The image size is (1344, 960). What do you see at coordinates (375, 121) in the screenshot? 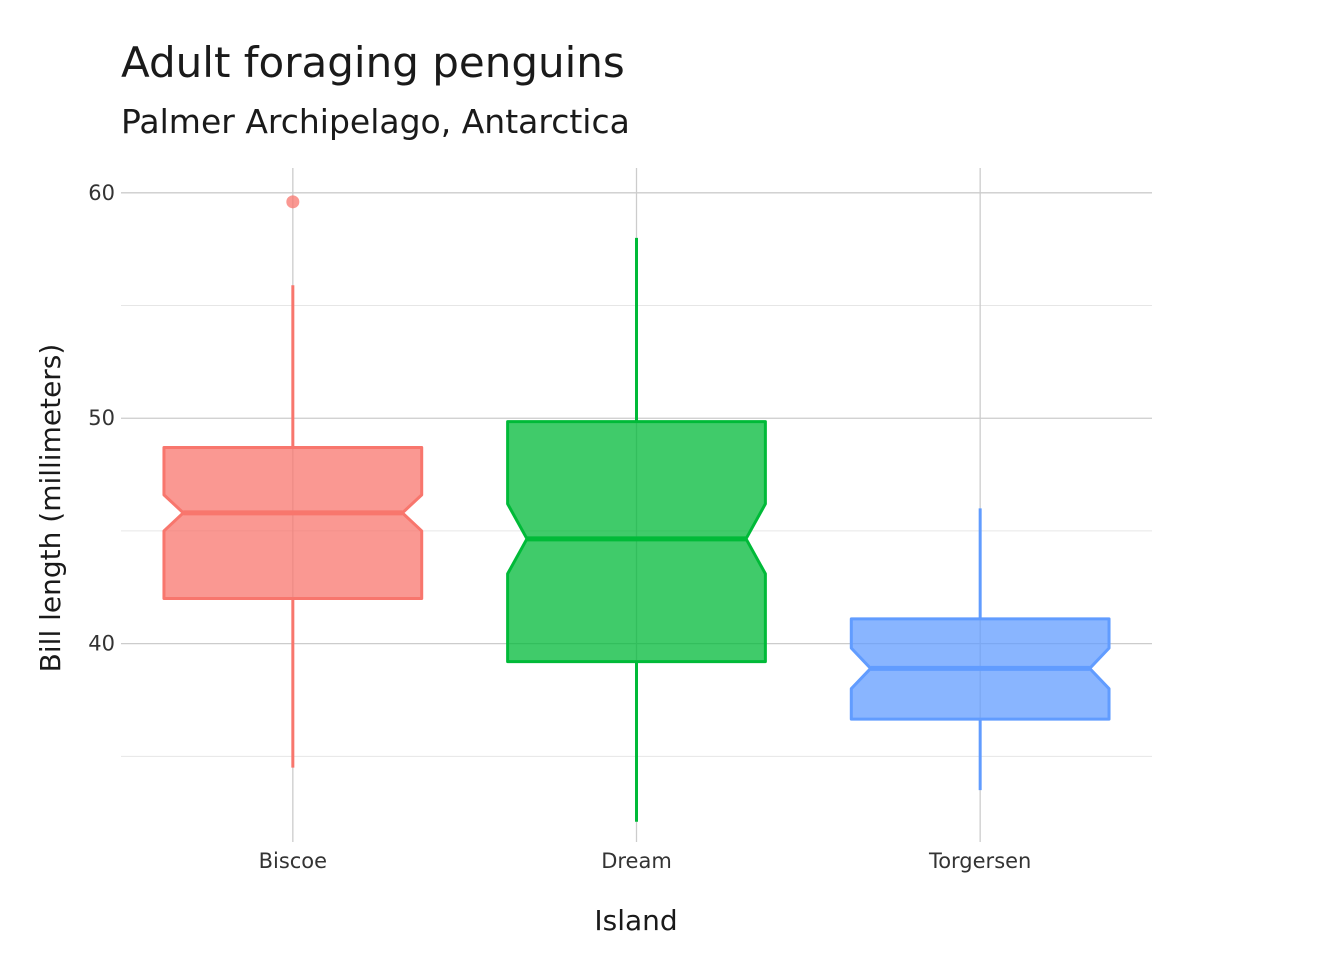
I see `chart-subtitle: Palmer Archipelago, Antarctica` at bounding box center [375, 121].